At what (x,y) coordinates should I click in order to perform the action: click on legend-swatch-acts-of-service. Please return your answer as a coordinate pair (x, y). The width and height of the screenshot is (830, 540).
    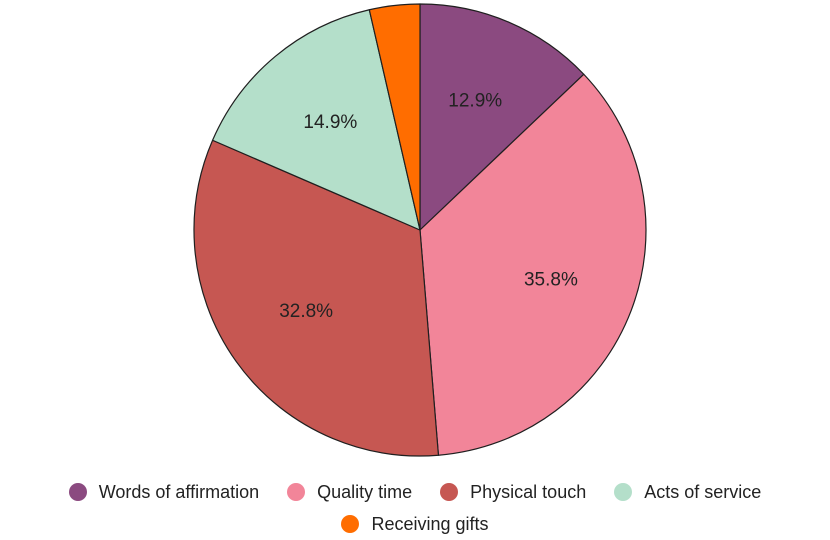
    Looking at the image, I should click on (623, 492).